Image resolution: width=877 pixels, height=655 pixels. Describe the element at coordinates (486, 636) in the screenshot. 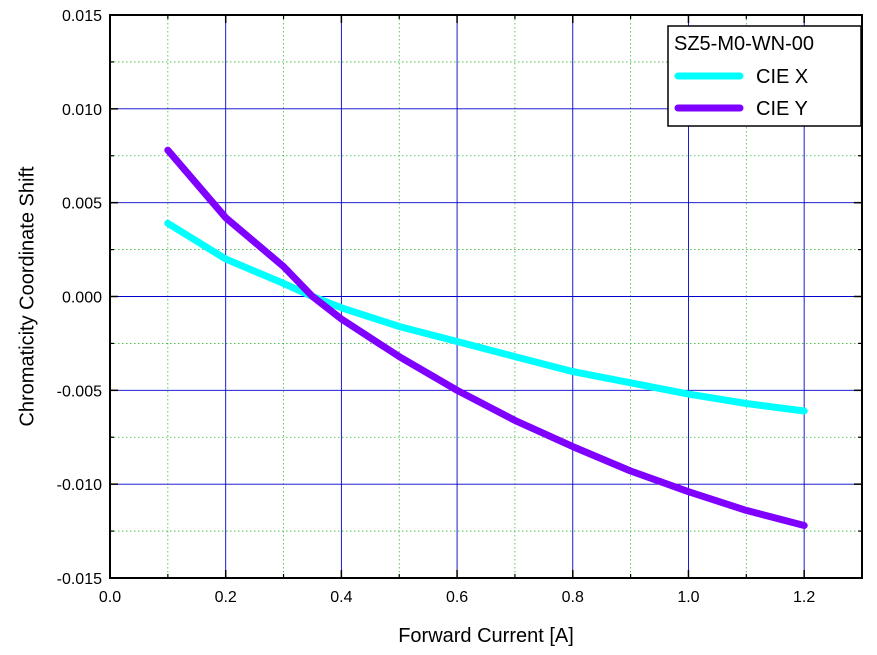

I see `x-axis-title: Forward Current [A]` at that location.